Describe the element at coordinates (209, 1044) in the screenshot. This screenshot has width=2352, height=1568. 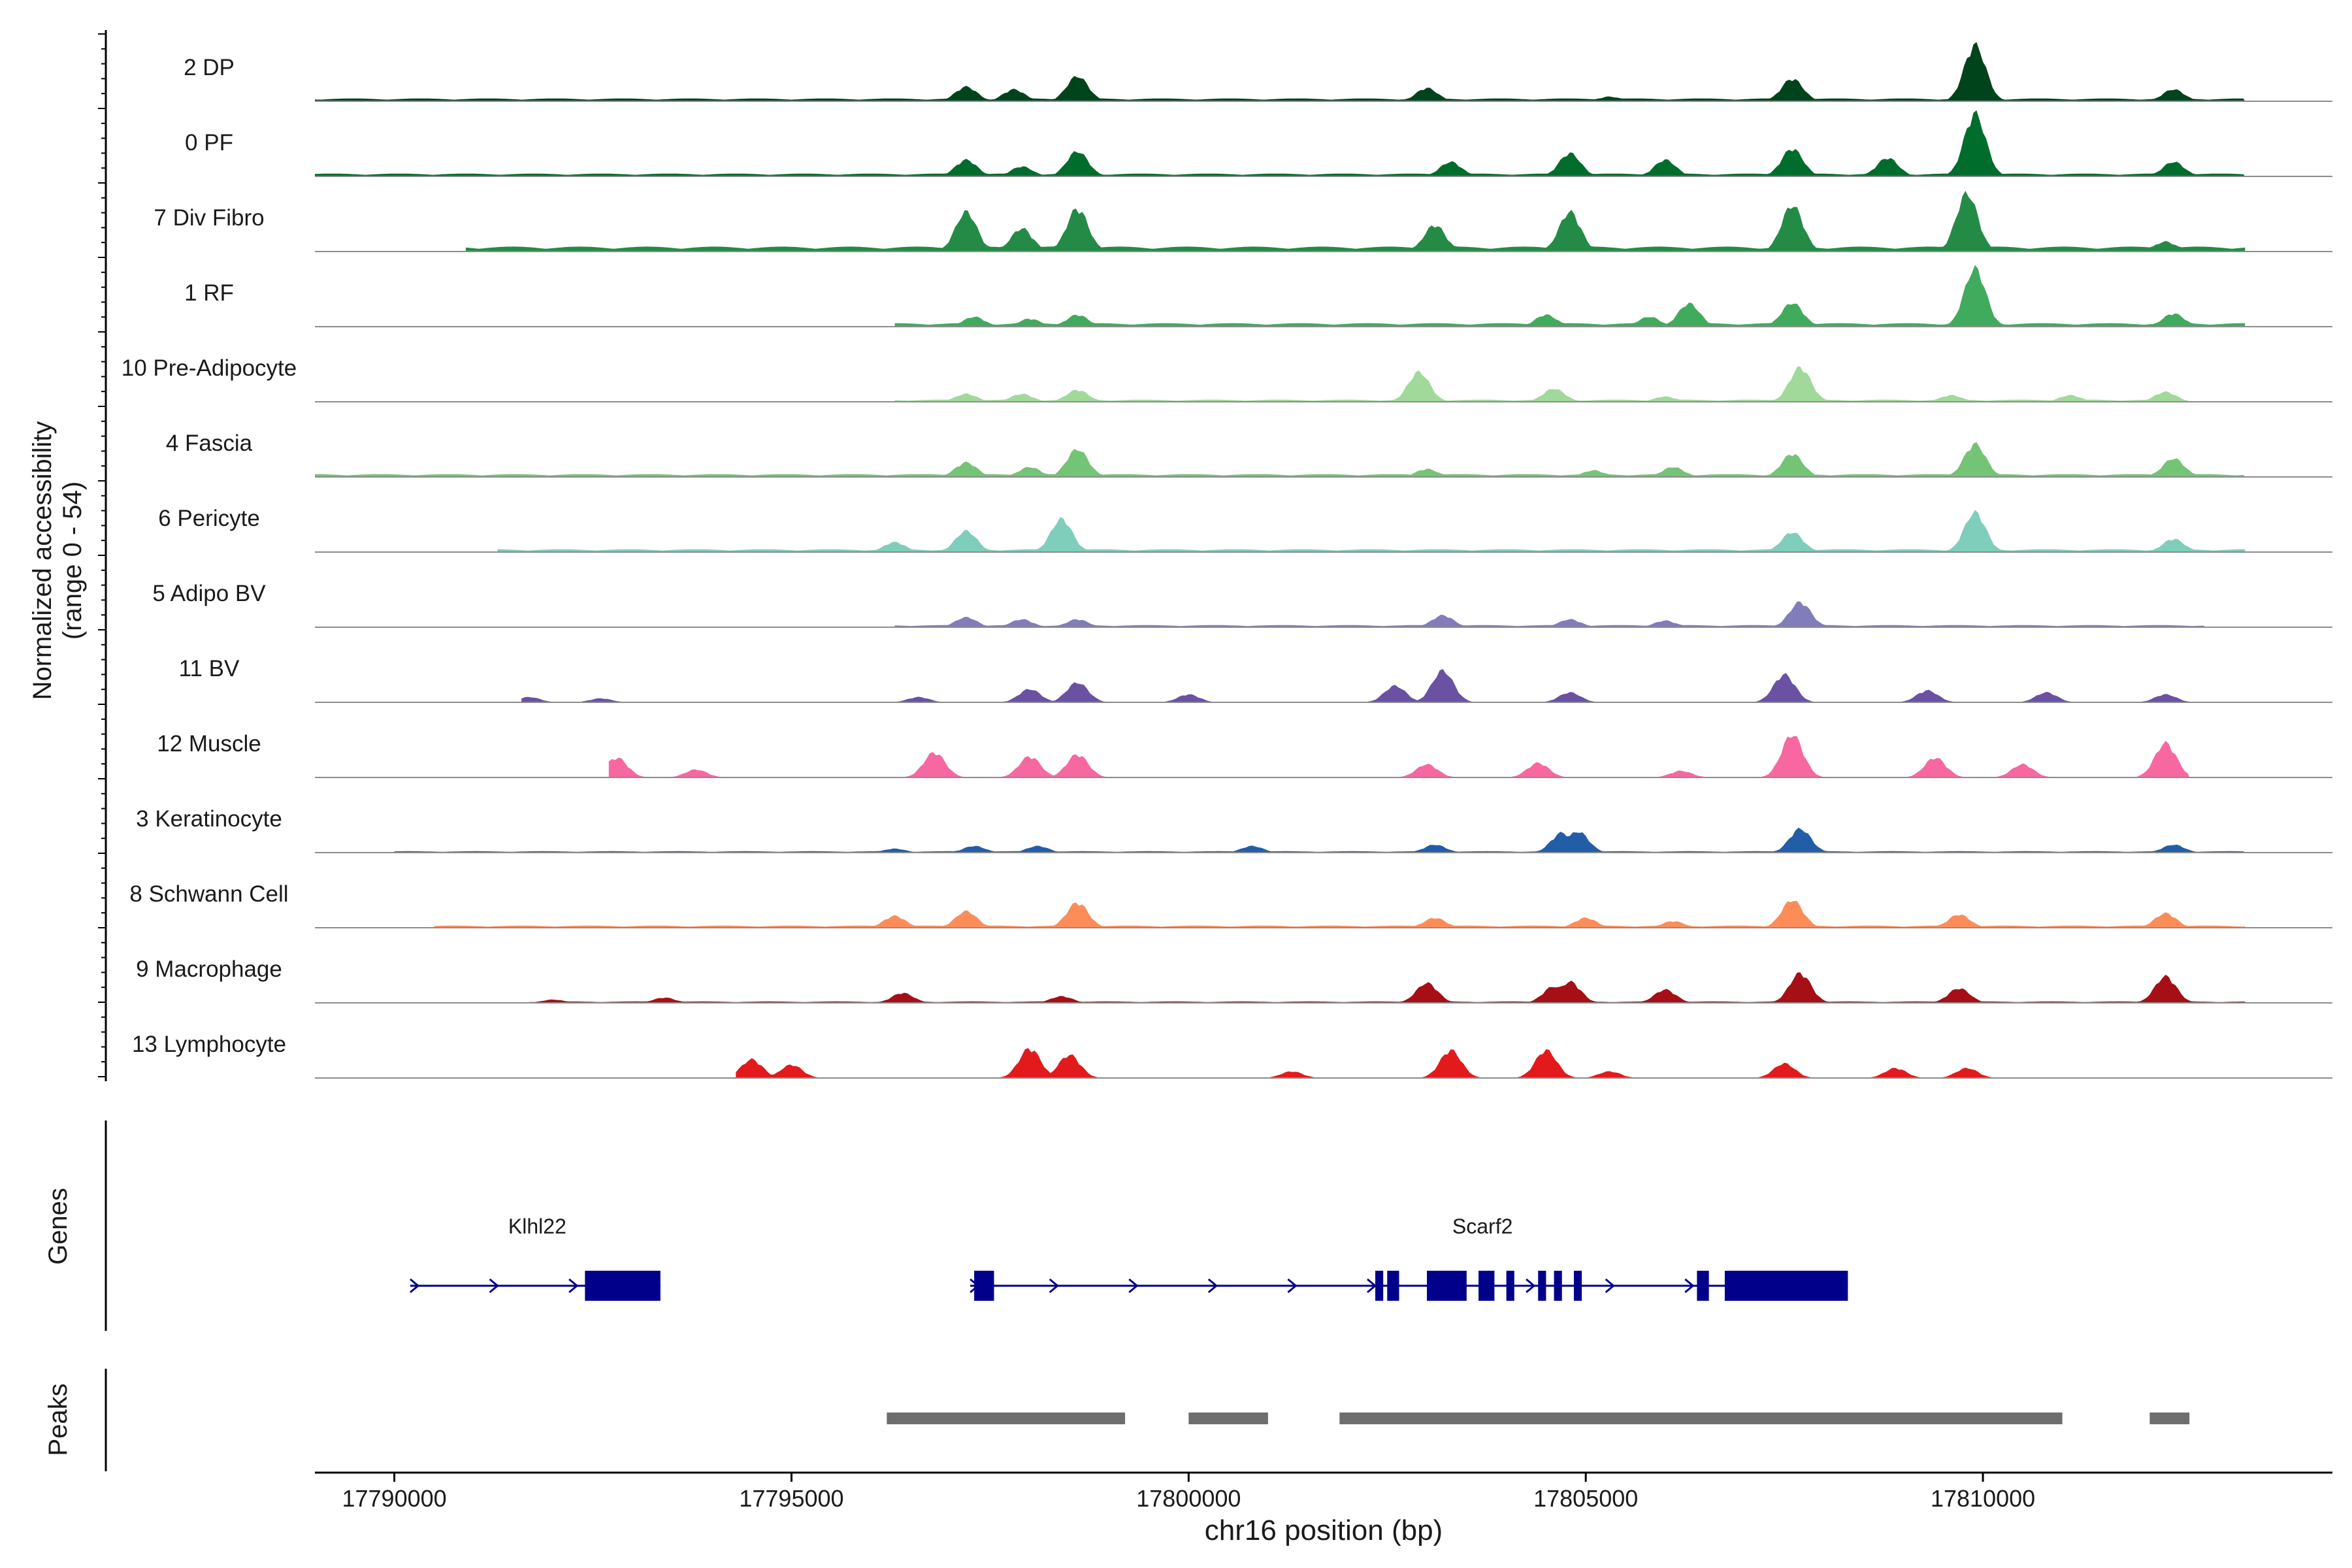
I see `track-label: 13 Lymphocyte` at that location.